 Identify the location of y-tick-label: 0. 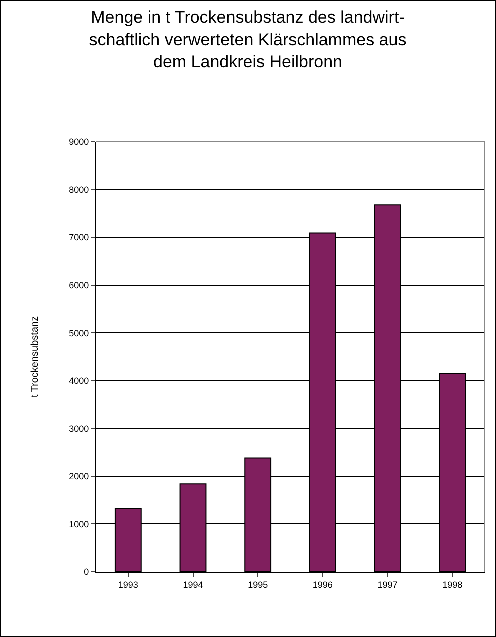
(87, 572).